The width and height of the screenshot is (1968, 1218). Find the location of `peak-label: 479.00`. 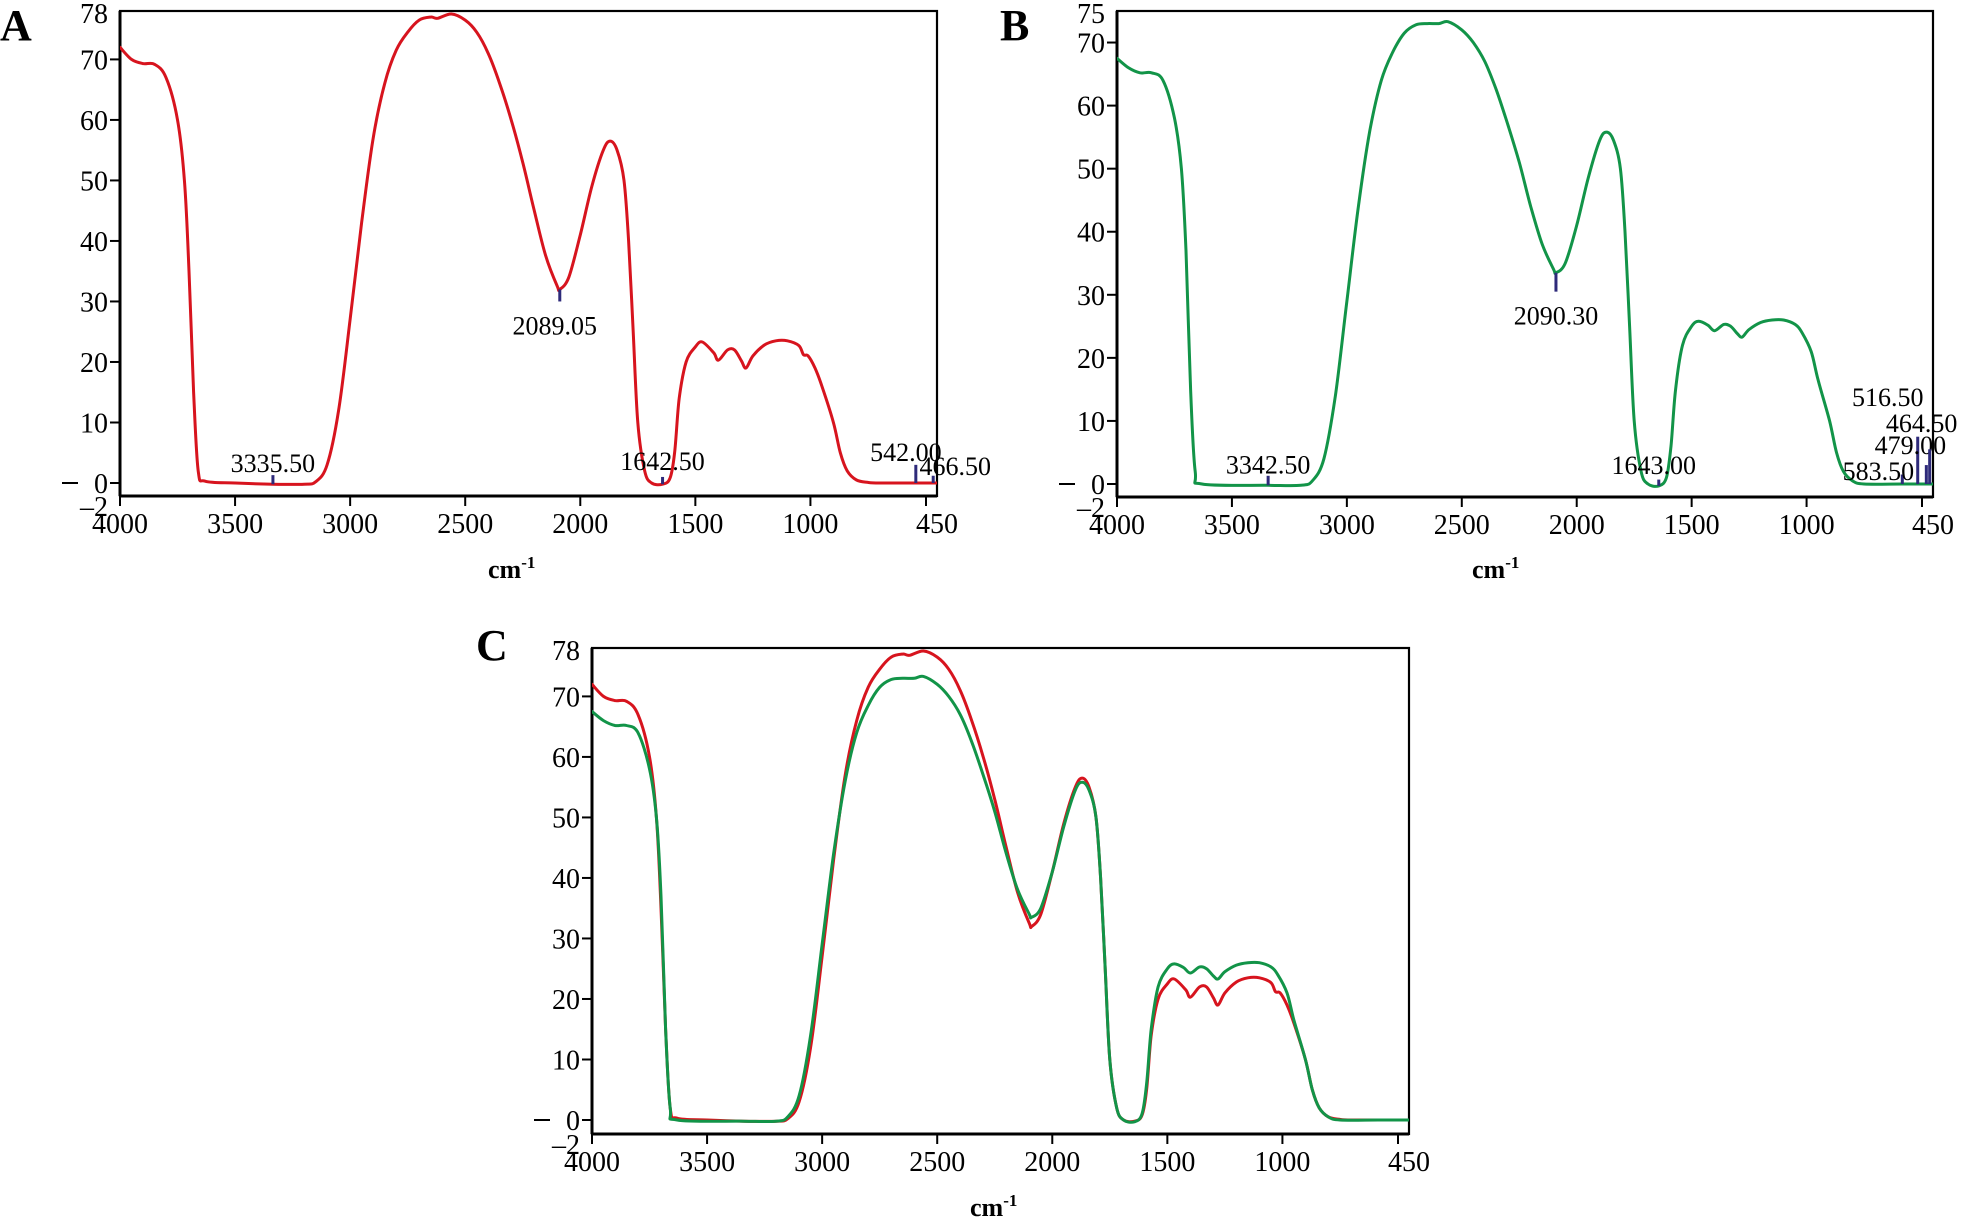

peak-label: 479.00 is located at coordinates (1911, 445).